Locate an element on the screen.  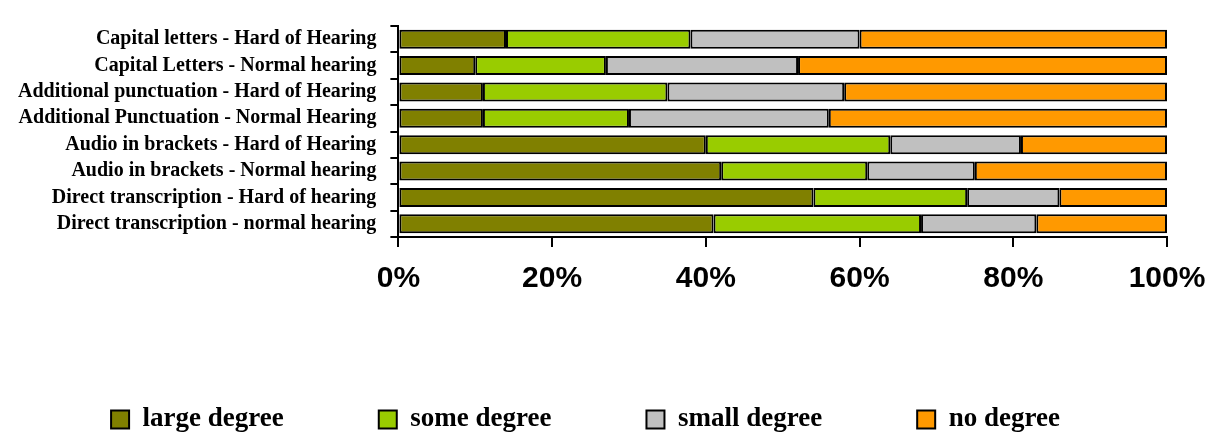
y-tick-label: Additional punctuation - Hard of Hearing is located at coordinates (197, 91).